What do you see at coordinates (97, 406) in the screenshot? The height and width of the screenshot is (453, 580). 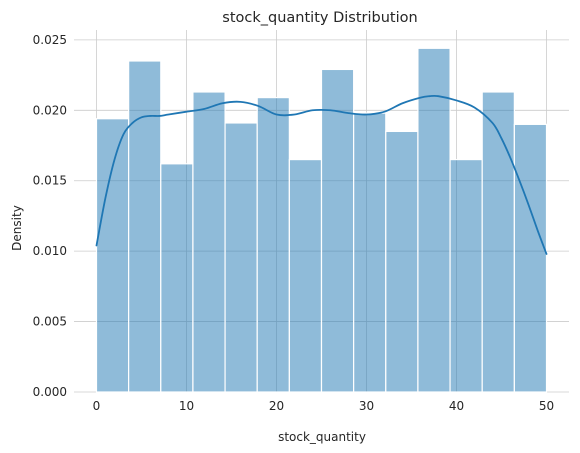 I see `x-tick-label: 0` at bounding box center [97, 406].